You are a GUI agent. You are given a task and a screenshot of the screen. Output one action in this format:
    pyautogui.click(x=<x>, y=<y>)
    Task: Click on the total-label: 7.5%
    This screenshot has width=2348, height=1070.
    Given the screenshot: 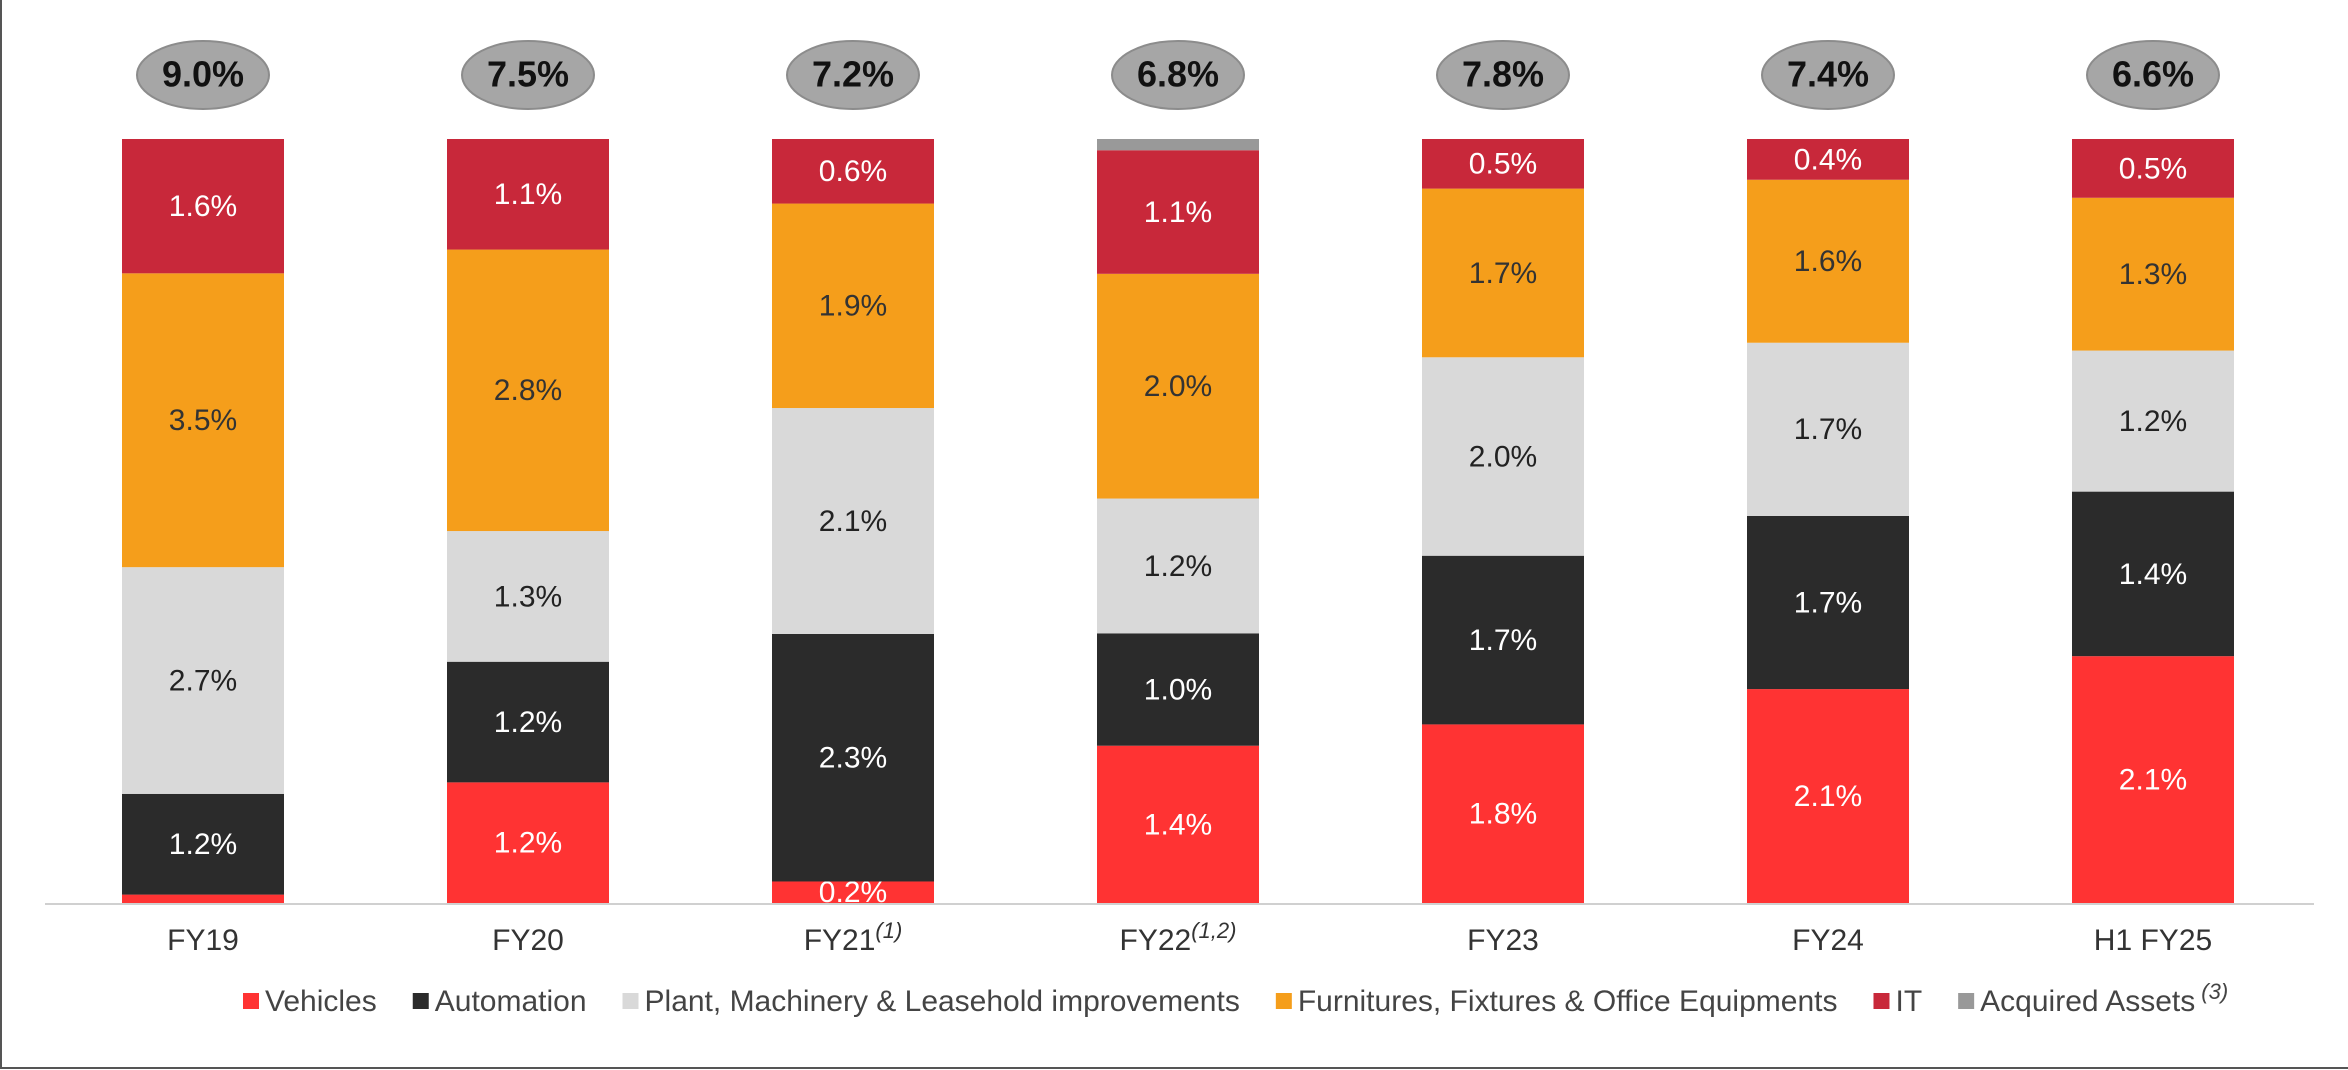 What is the action you would take?
    pyautogui.click(x=528, y=74)
    